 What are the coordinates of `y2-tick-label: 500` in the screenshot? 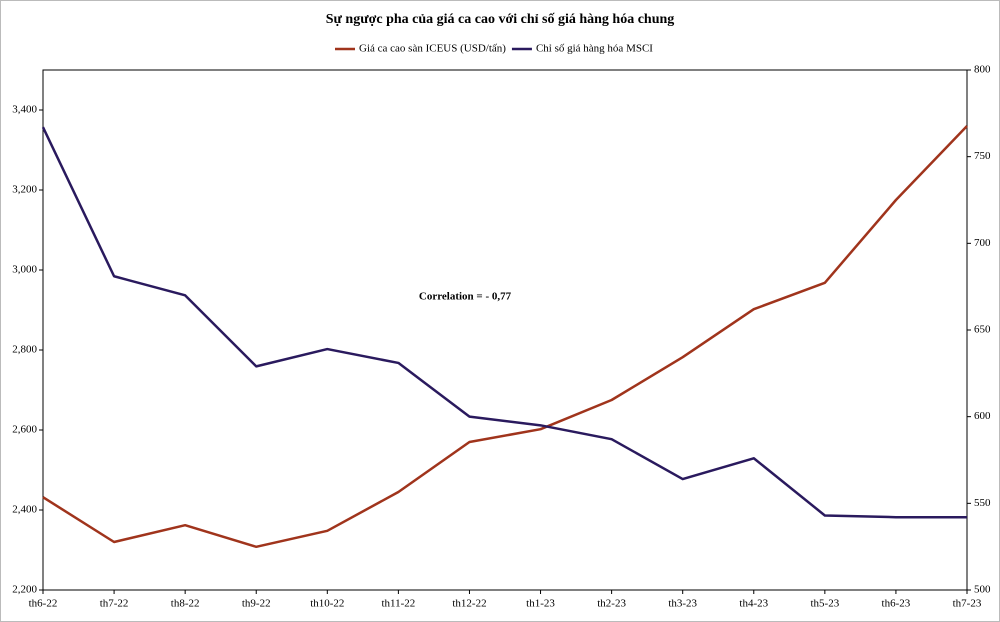 It's located at (982, 590).